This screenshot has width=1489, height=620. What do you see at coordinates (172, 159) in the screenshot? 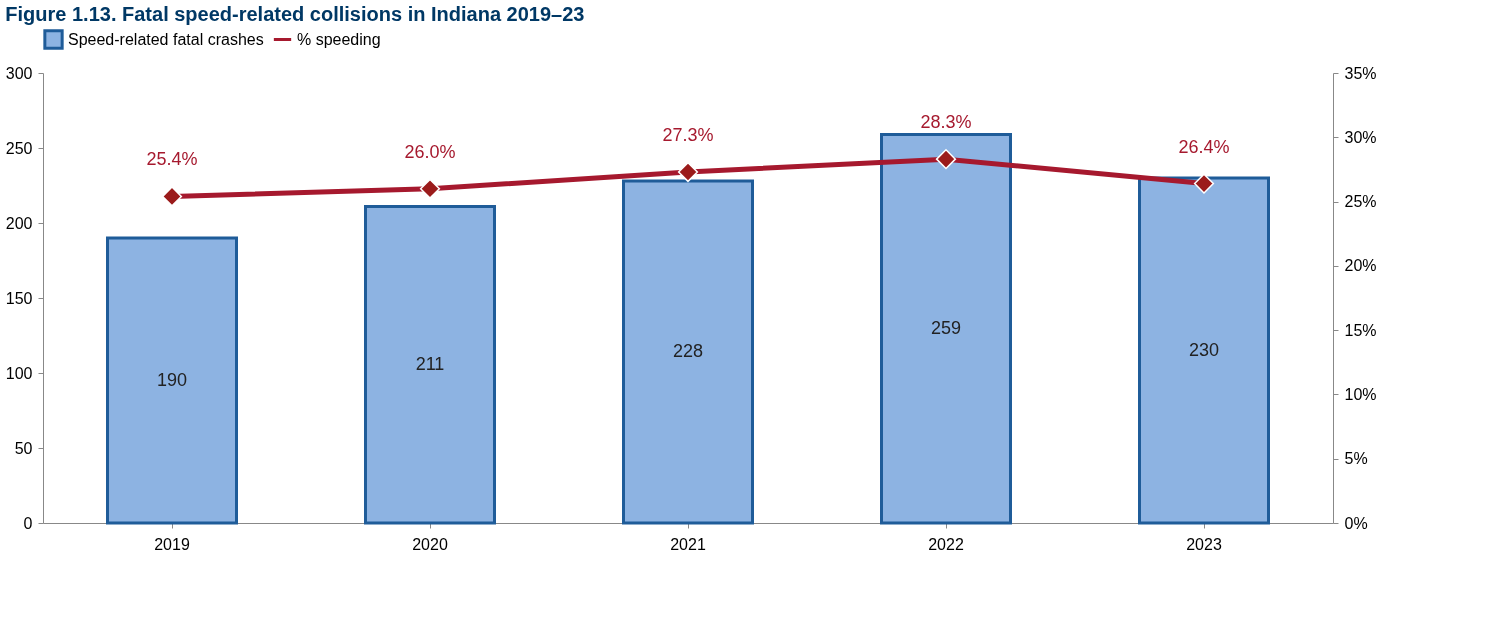
I see `data-label: 25.4%` at bounding box center [172, 159].